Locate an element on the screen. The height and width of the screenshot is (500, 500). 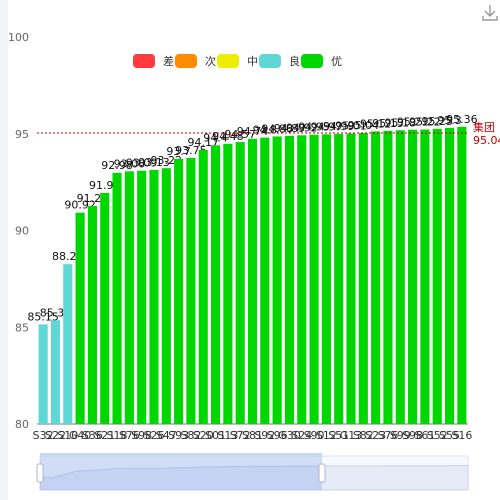
bar-value-label: 94.74 is located at coordinates (253, 131).